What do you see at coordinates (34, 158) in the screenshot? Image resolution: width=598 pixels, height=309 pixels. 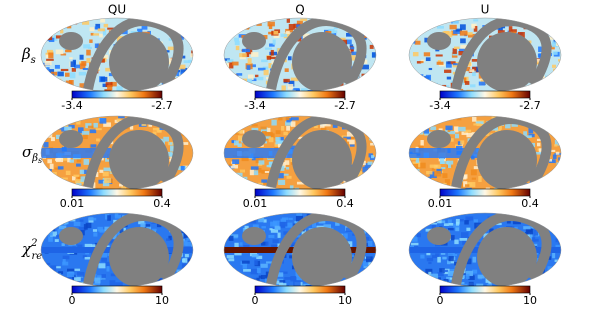 I see `label-sub: β` at bounding box center [34, 158].